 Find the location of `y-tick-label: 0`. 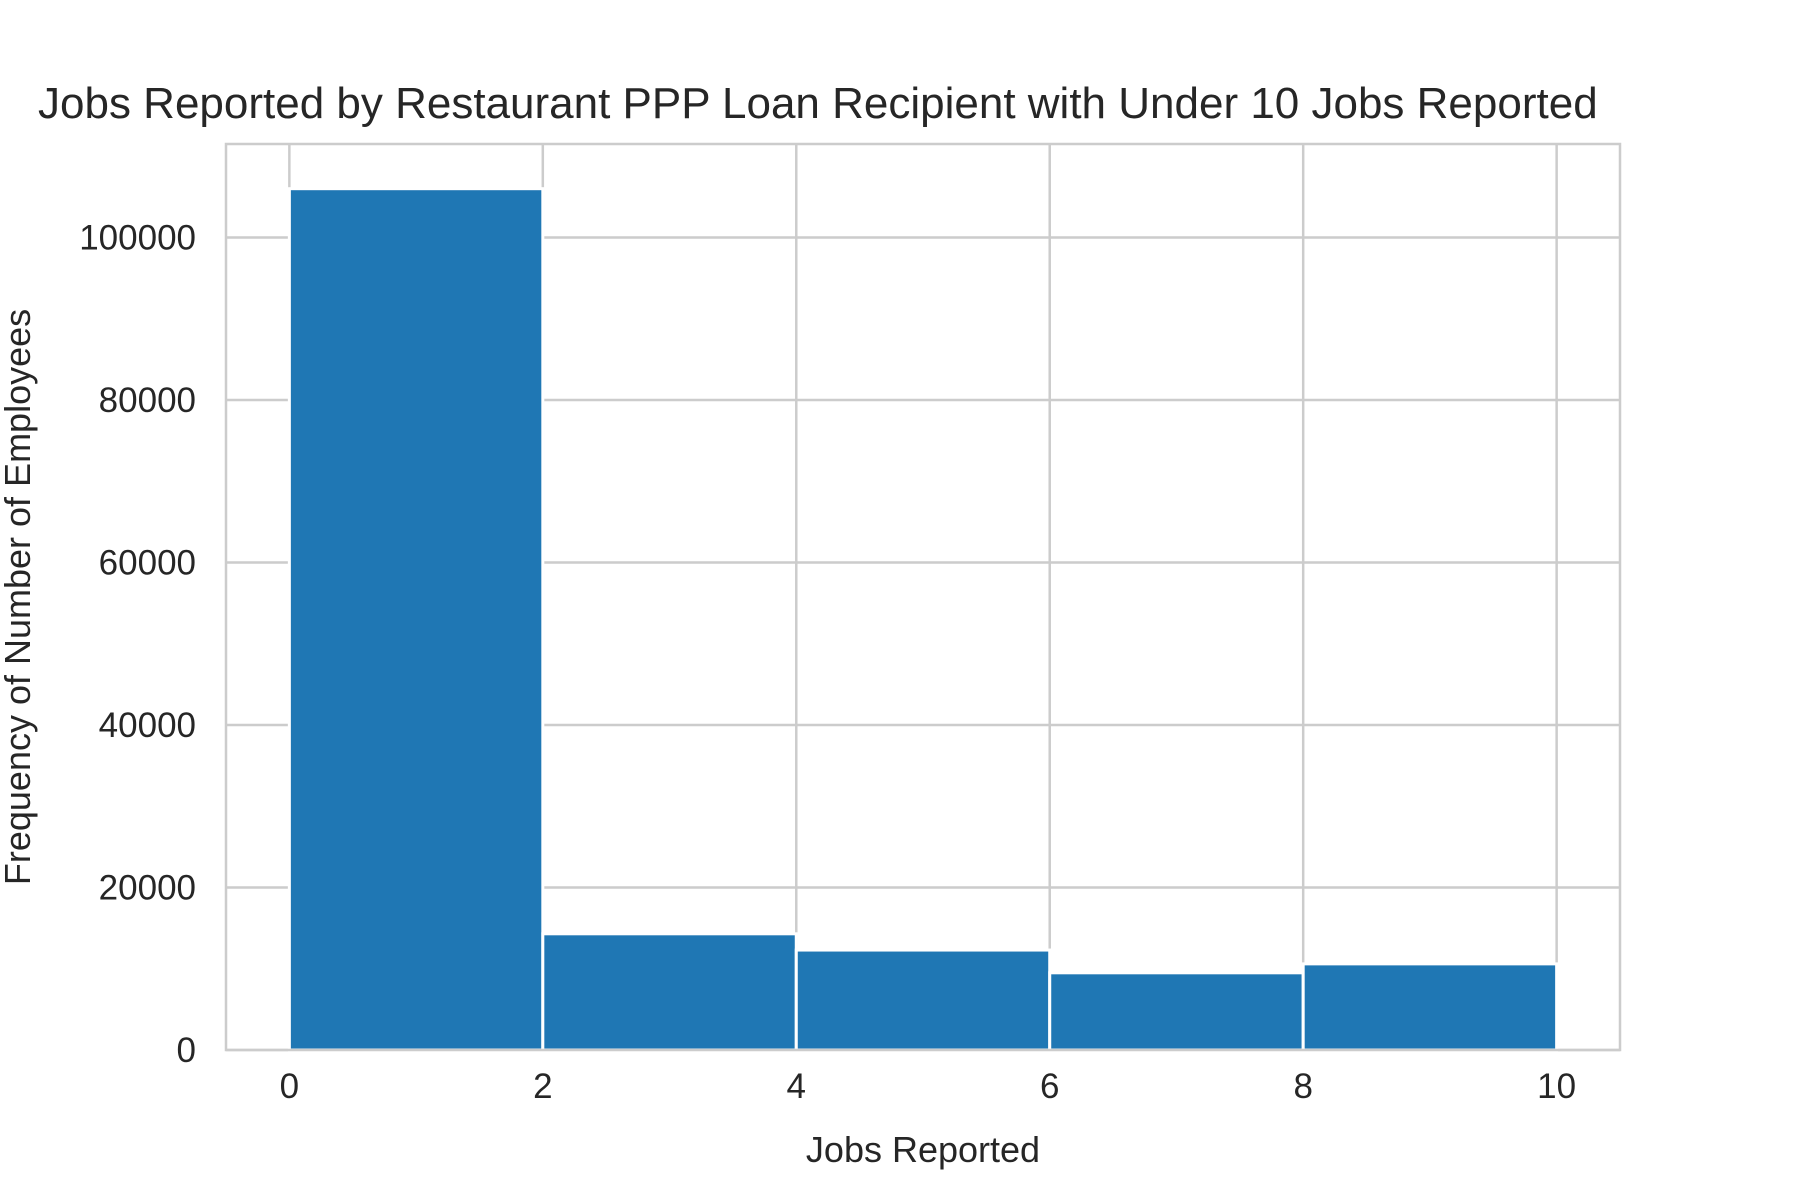

y-tick-label: 0 is located at coordinates (186, 1050).